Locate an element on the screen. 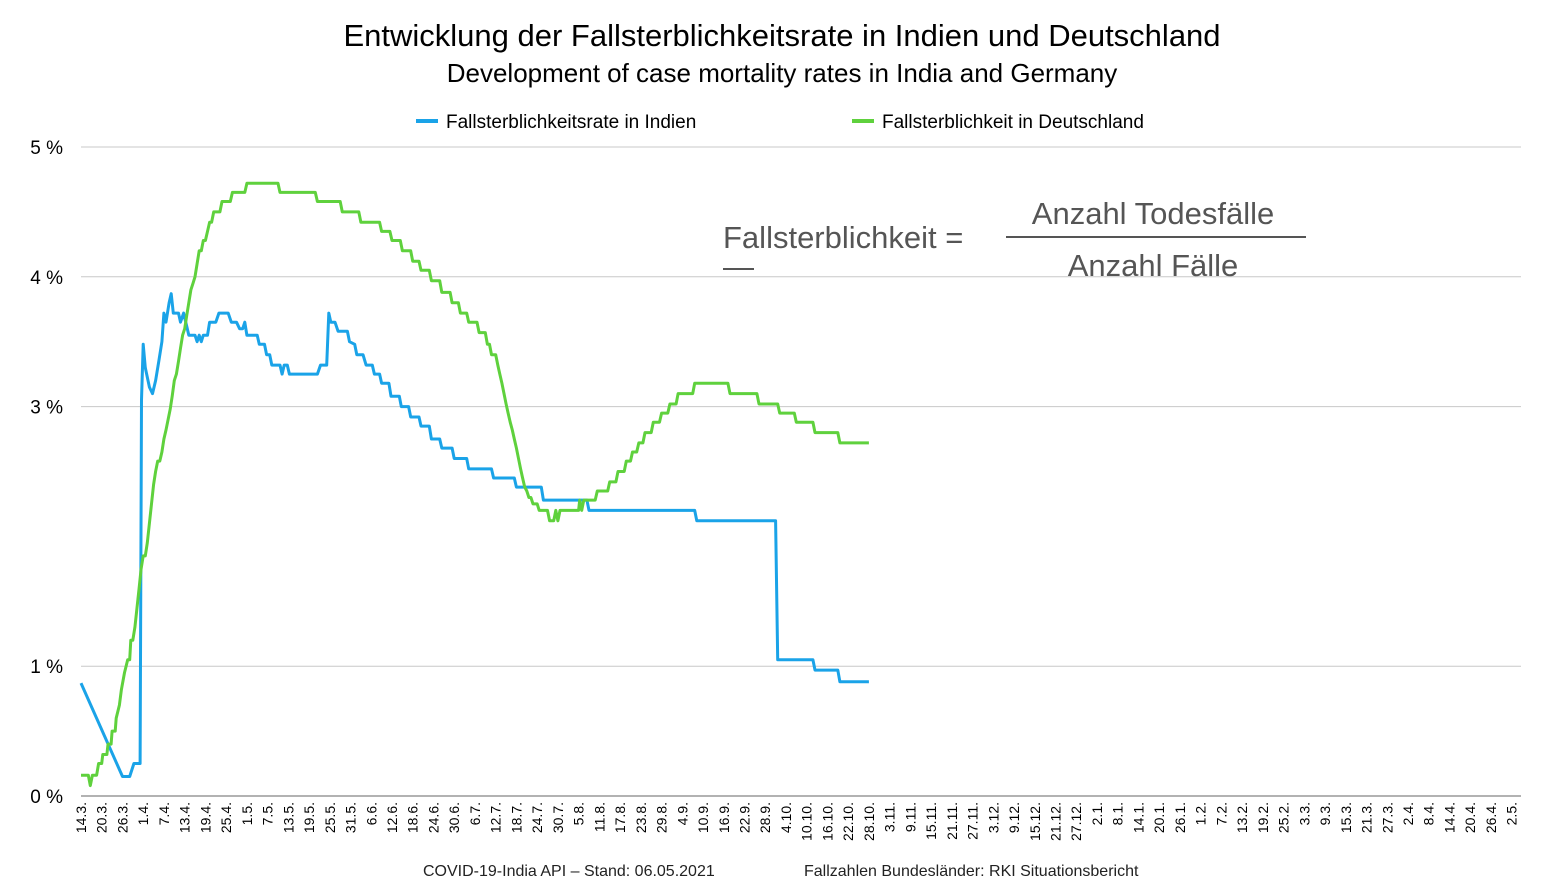 The height and width of the screenshot is (888, 1564). x-tick-label: 10.10. is located at coordinates (807, 821).